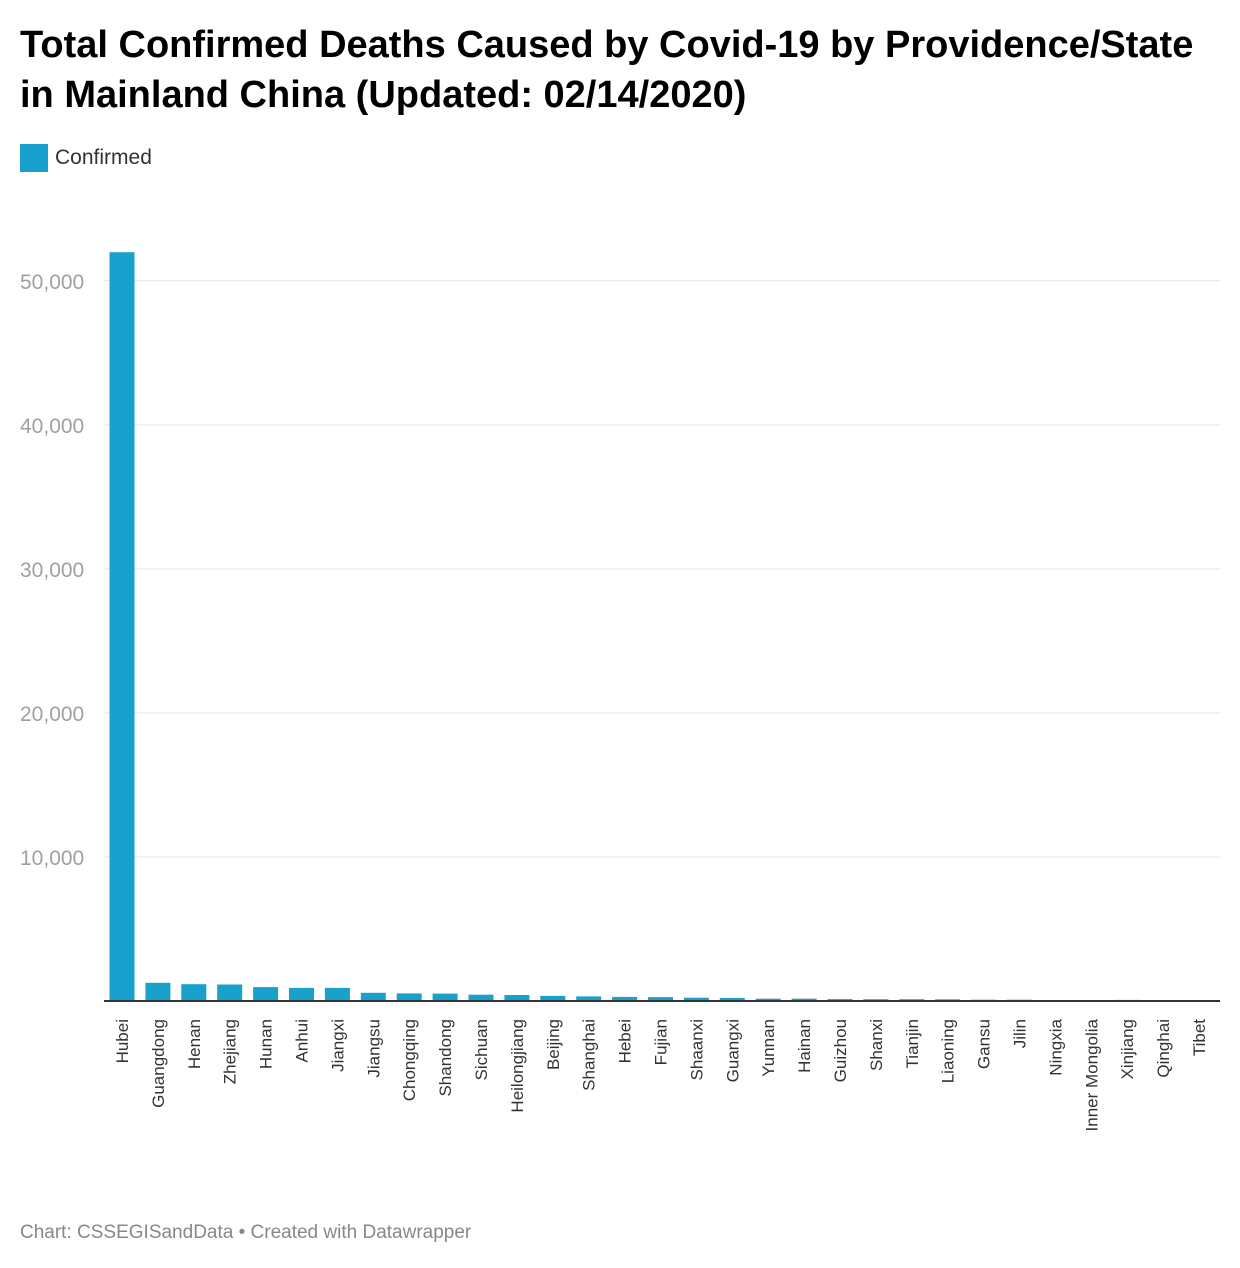 The width and height of the screenshot is (1240, 1268). What do you see at coordinates (409, 1060) in the screenshot?
I see `x-tick-label: Chongqing` at bounding box center [409, 1060].